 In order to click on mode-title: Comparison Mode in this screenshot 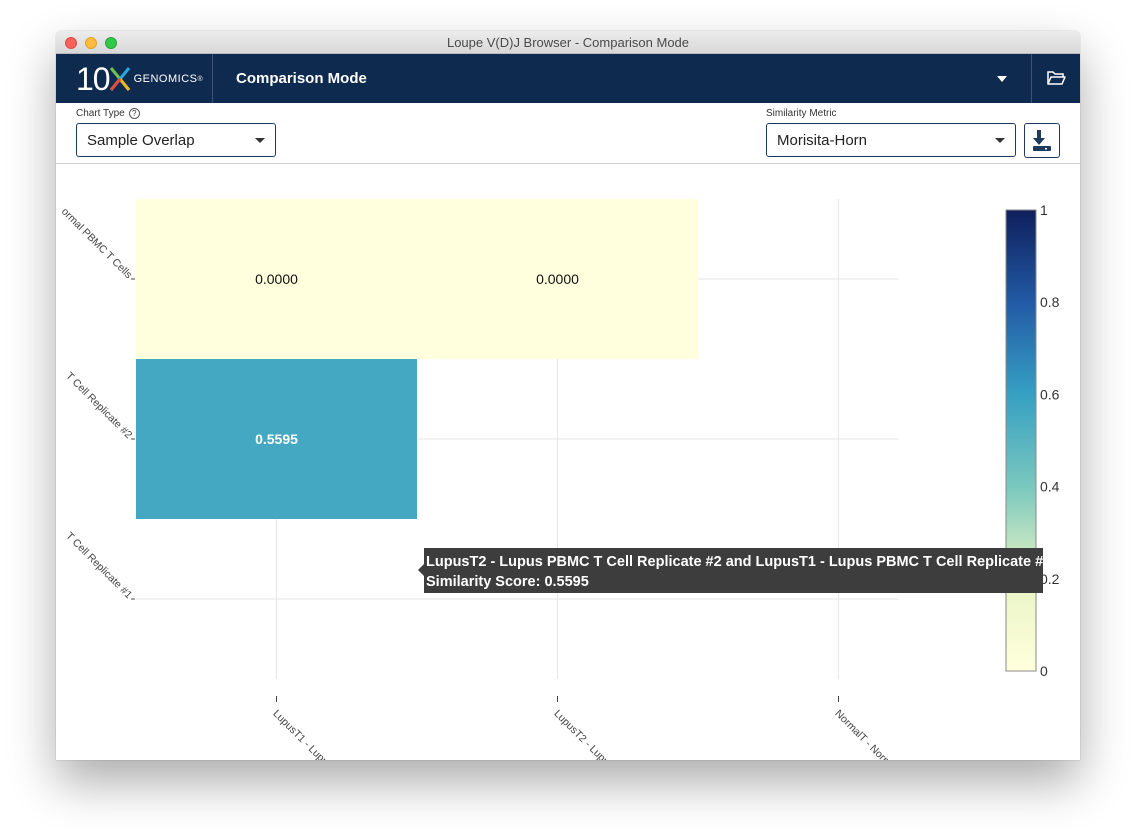, I will do `click(301, 78)`.